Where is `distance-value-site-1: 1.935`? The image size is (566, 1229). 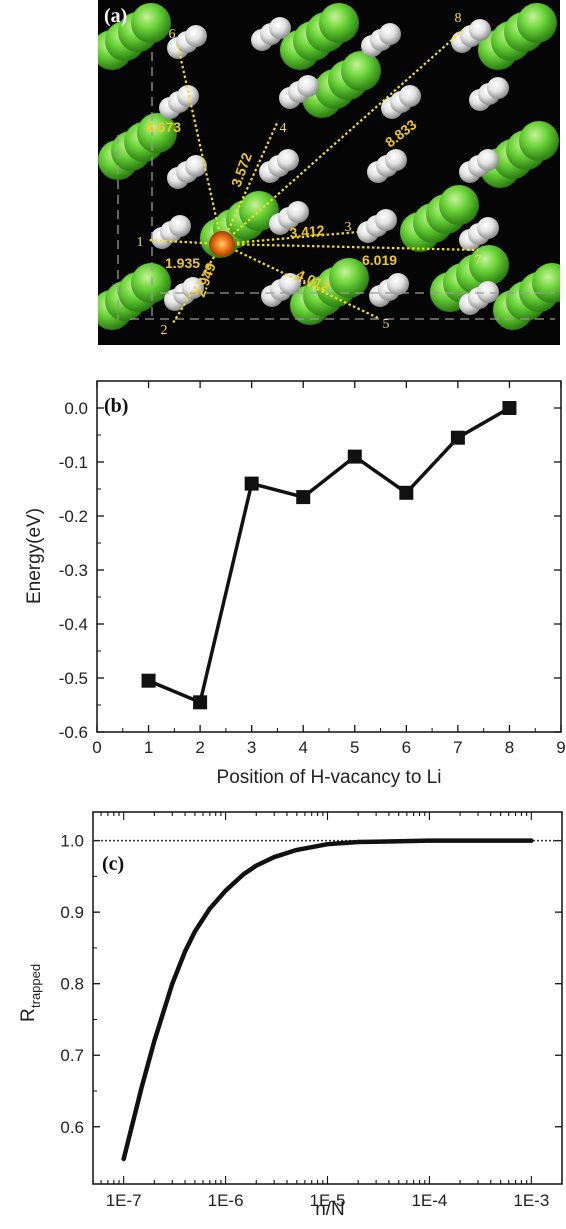
distance-value-site-1: 1.935 is located at coordinates (182, 263).